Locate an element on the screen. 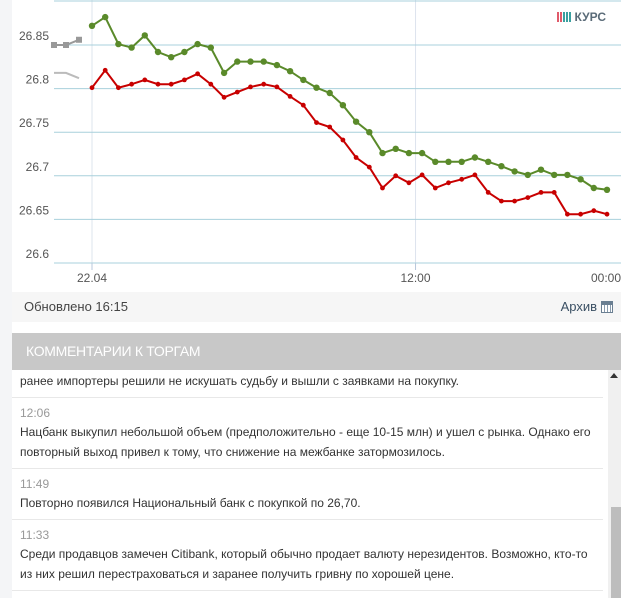  y-tick-label: 26.85 is located at coordinates (34, 36).